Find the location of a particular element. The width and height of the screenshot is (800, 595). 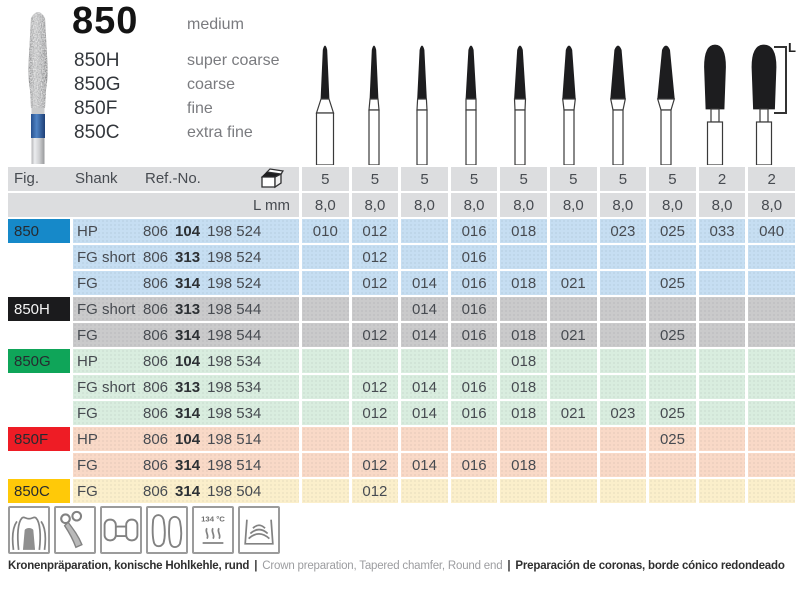

row-band: FG 806 314 198 534 is located at coordinates (186, 413).